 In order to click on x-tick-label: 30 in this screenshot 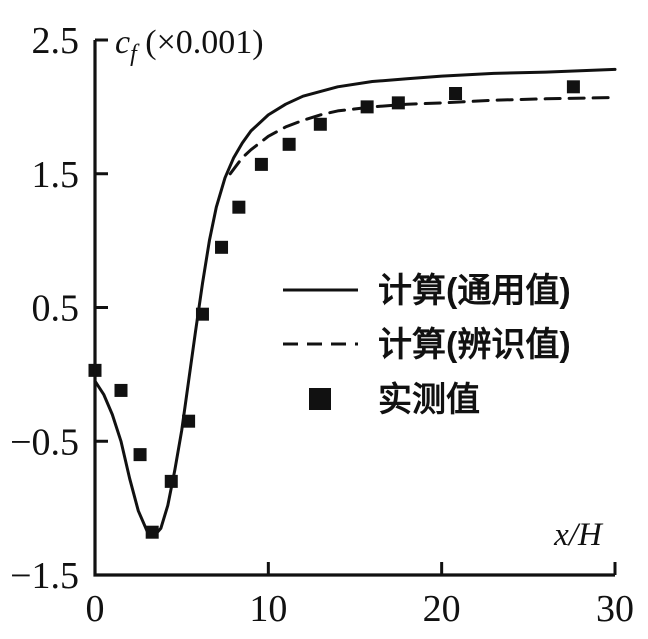, I will do `click(615, 609)`.